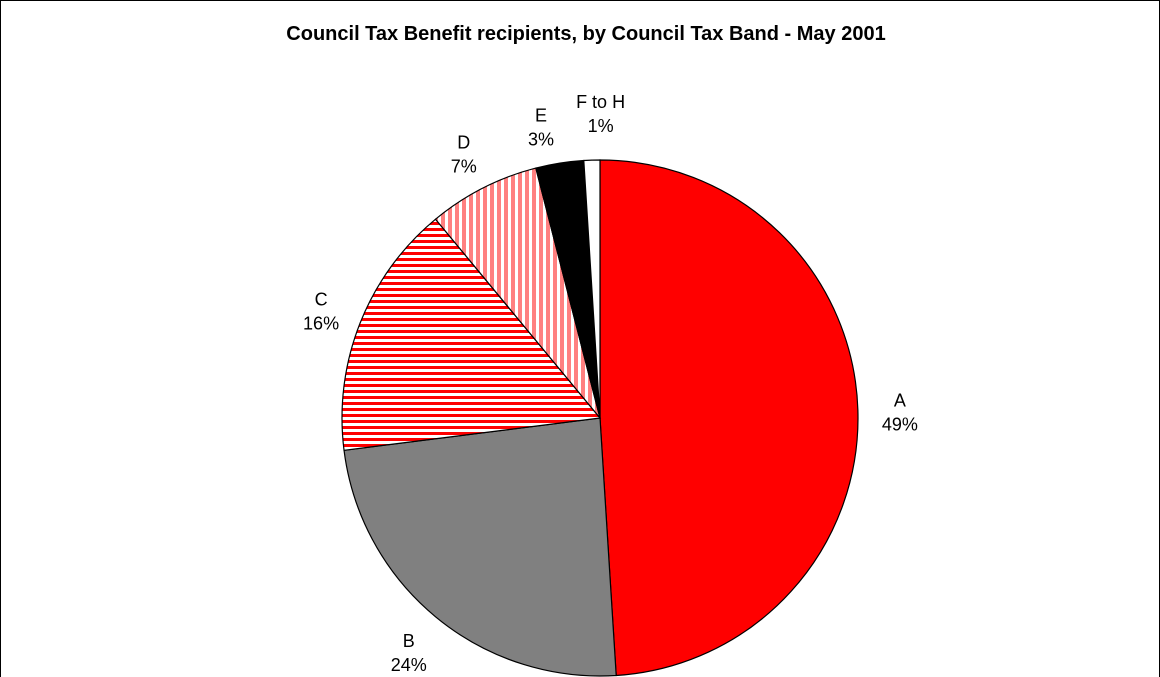 This screenshot has height=677, width=1160. I want to click on pie-slice-c, so click(471, 335).